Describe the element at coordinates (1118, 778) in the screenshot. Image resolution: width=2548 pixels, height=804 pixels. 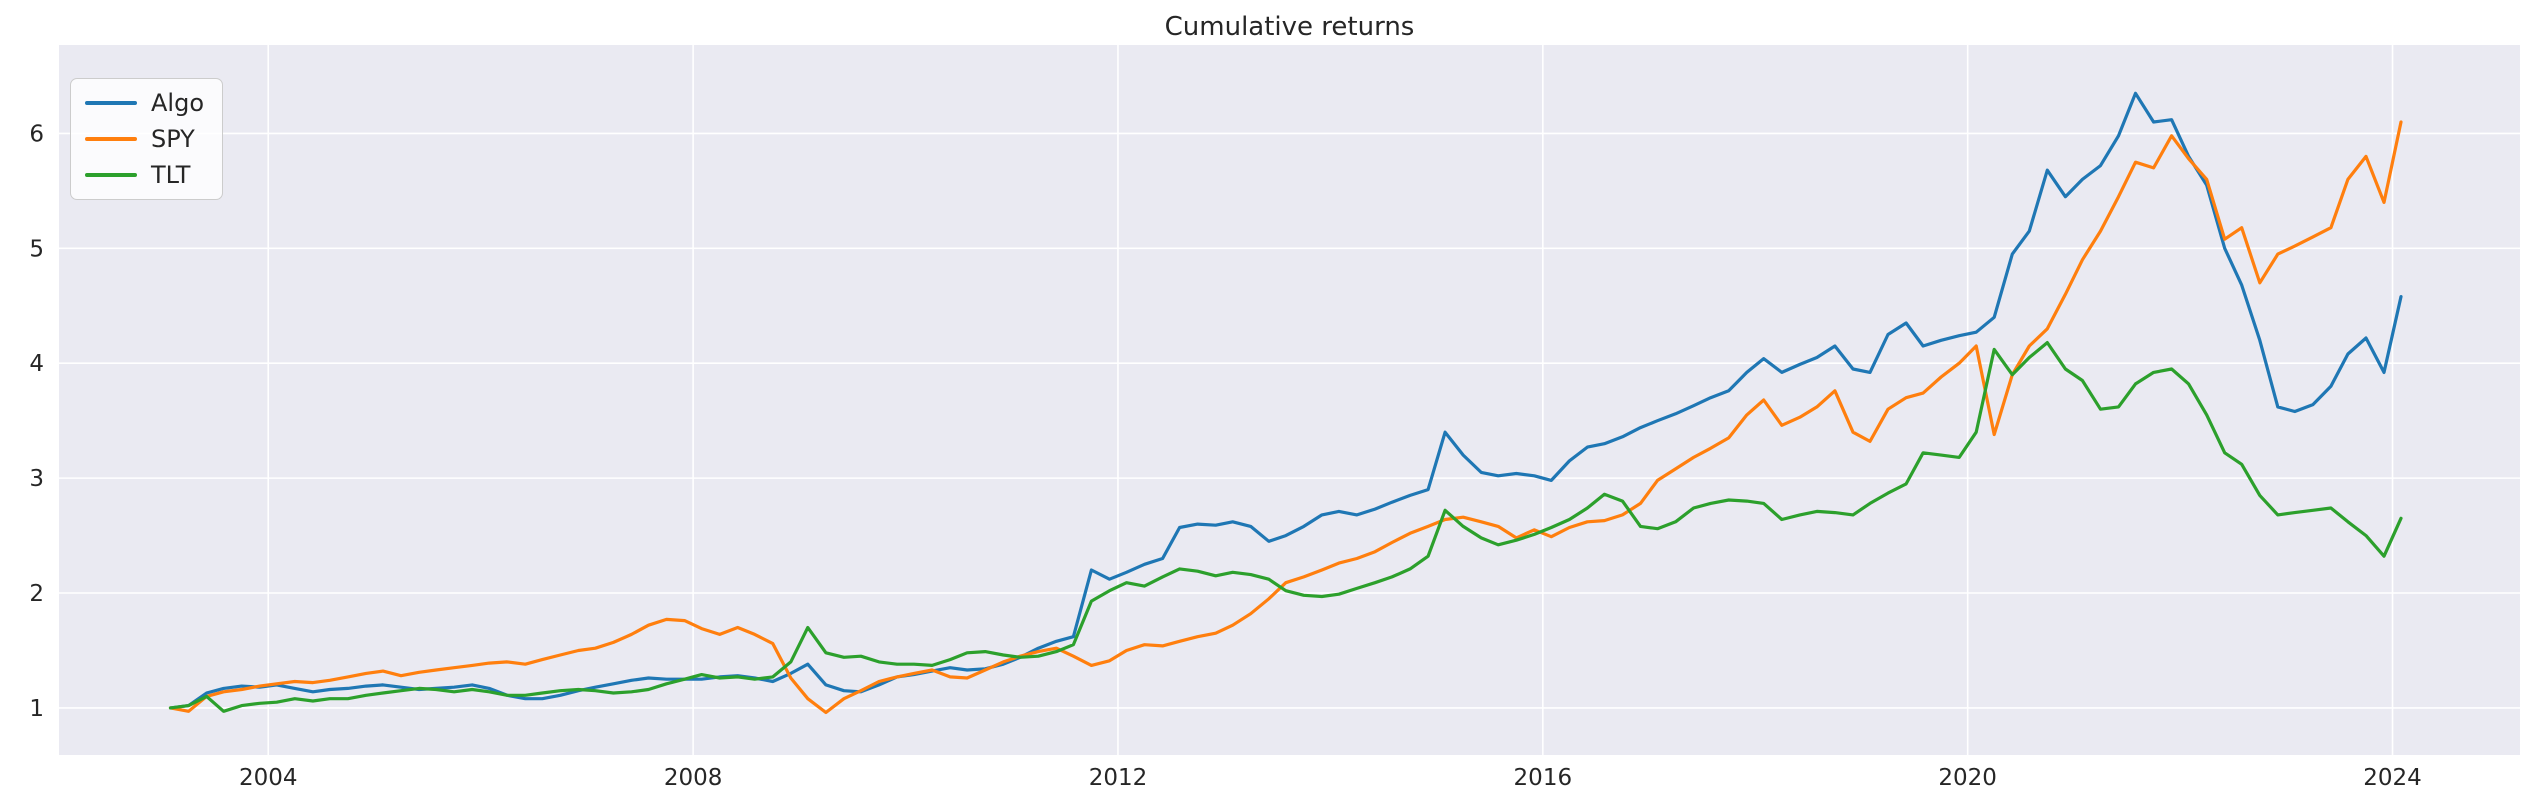
I see `x-tick-label: 2012` at that location.